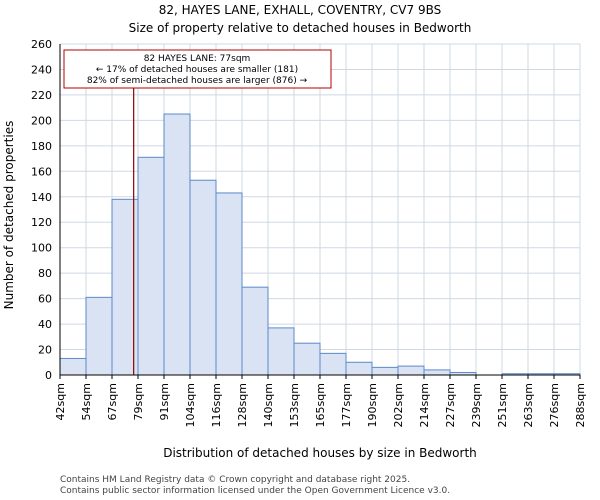  Describe the element at coordinates (45, 350) in the screenshot. I see `y-tick-label: 20` at that location.